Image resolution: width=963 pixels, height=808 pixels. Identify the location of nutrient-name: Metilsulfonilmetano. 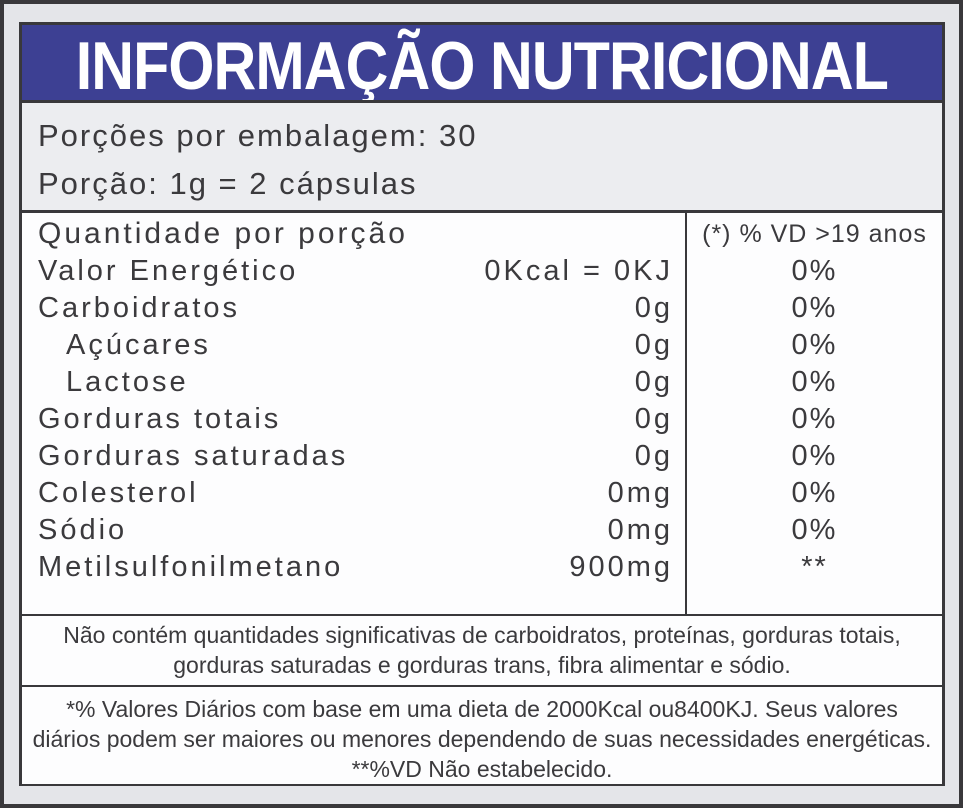
(191, 567).